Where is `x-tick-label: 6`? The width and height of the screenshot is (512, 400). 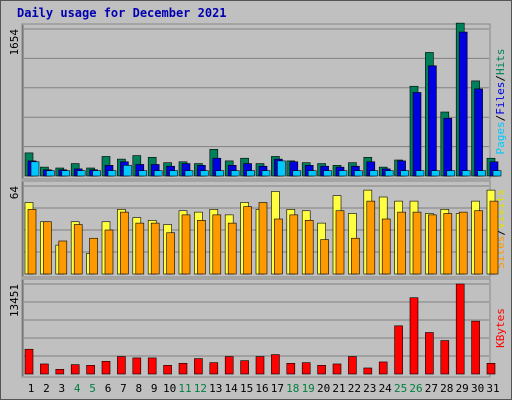
x-tick-label: 6 is located at coordinates (108, 388).